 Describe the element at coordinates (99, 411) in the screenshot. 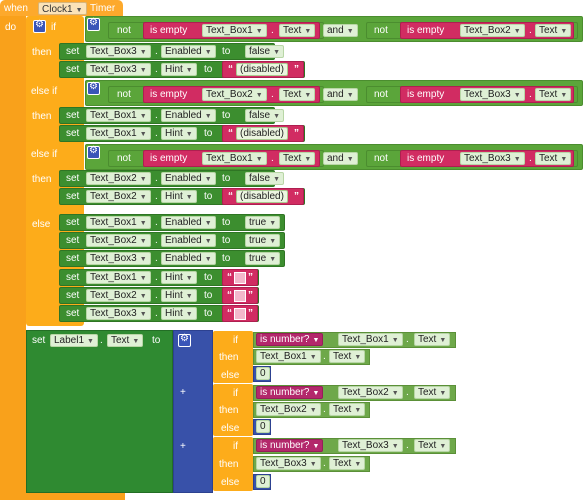

I see `set-label-block` at that location.